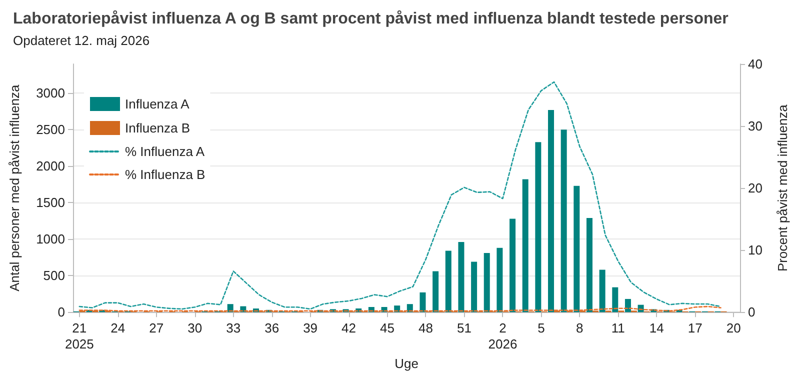  I want to click on y2-axis-title: Procent påvist med influenza, so click(782, 188).